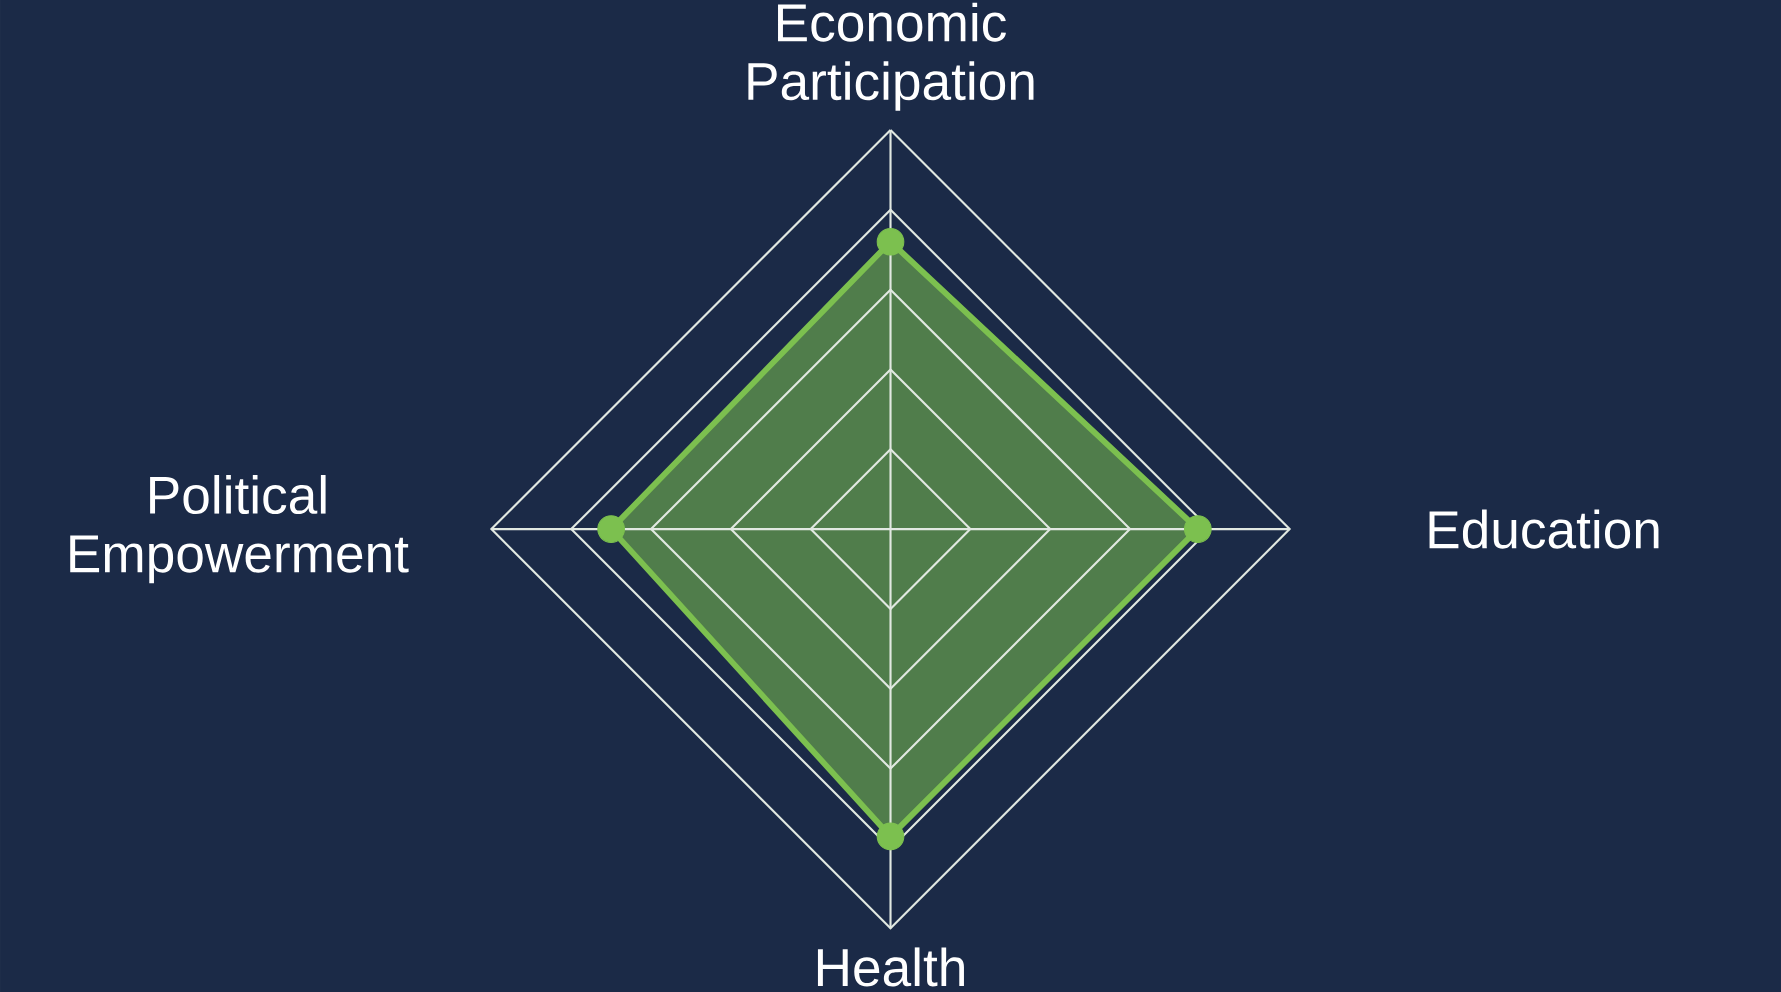 The width and height of the screenshot is (1781, 992). What do you see at coordinates (1544, 529) in the screenshot?
I see `spoke-label: Education` at bounding box center [1544, 529].